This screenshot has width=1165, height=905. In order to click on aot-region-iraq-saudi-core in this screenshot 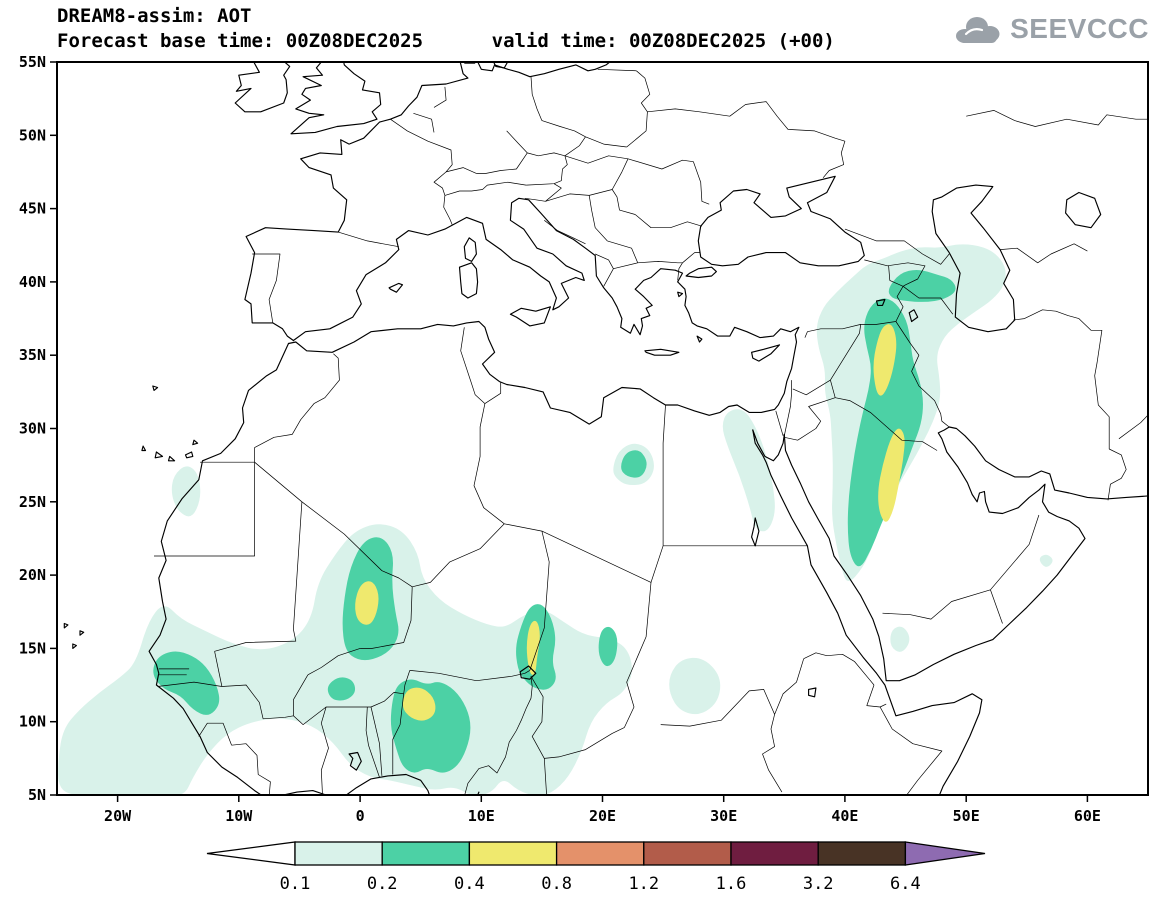, I will do `click(891, 475)`.